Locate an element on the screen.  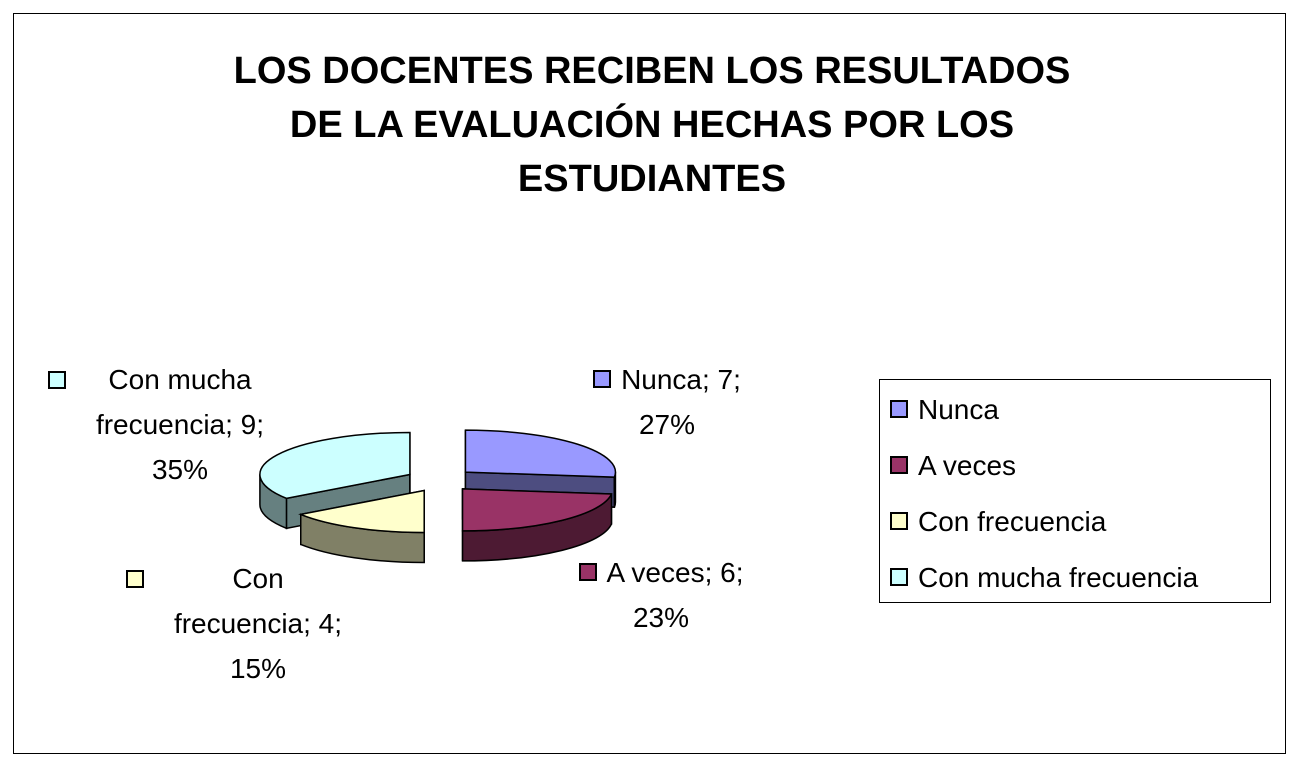
data-label-nunca: Nunca; 7; 27% is located at coordinates (667, 402).